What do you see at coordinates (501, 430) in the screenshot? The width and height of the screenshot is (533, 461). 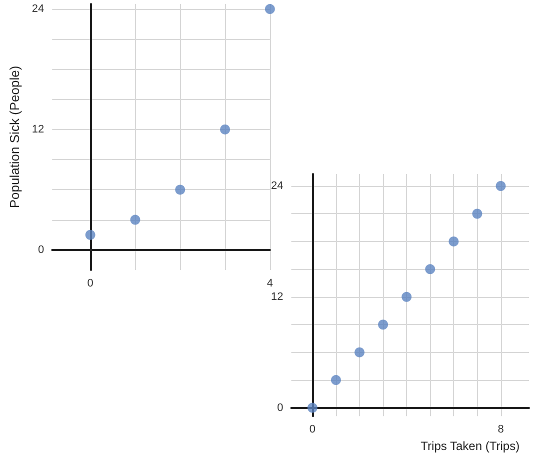 I see `x-tick-label: 8` at bounding box center [501, 430].